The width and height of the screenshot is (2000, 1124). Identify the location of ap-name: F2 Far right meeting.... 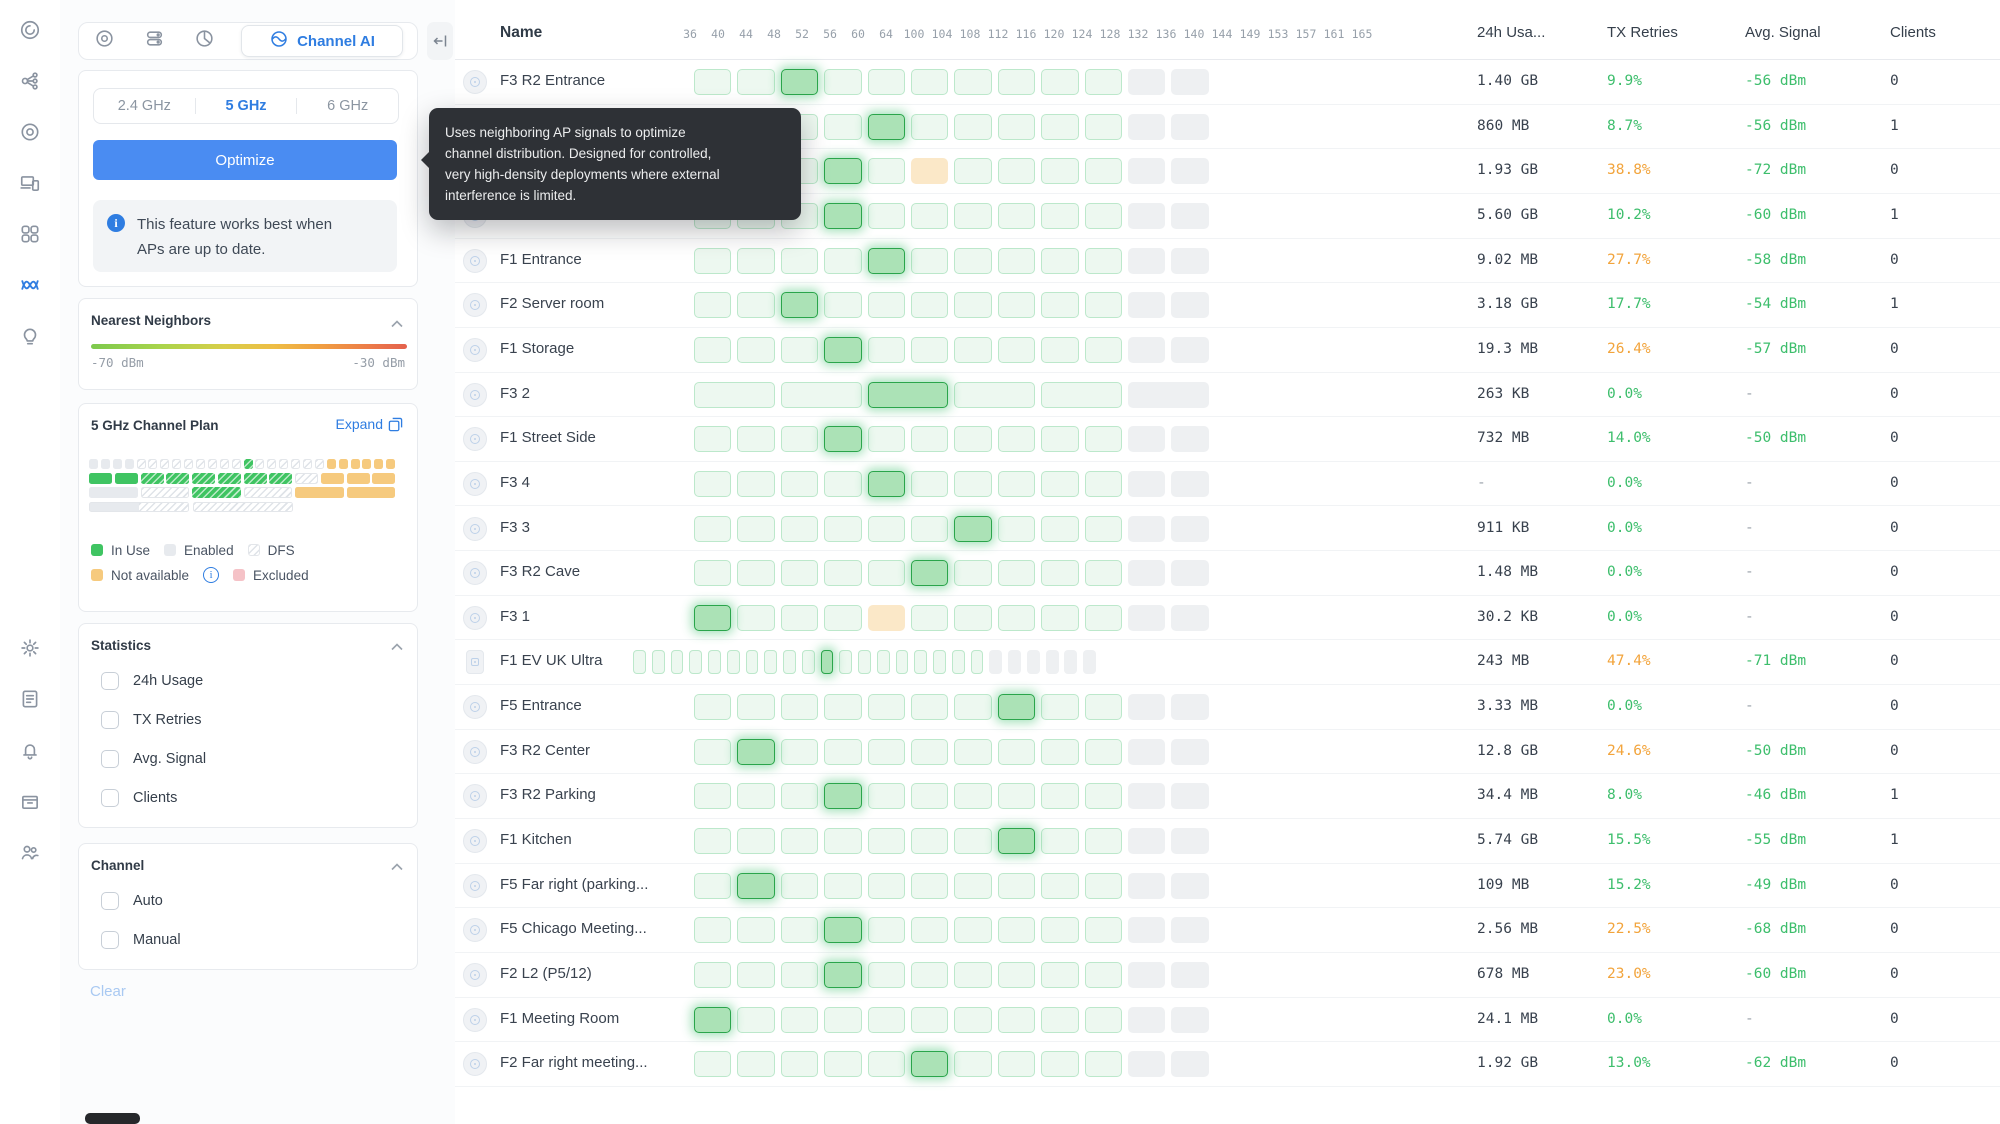
(574, 1063).